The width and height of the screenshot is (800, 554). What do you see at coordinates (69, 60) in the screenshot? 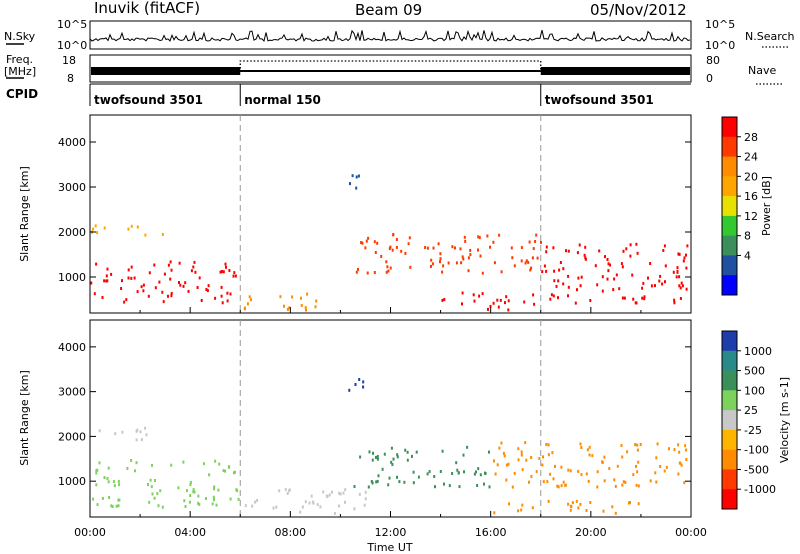
I see `freq-tick-top: 18` at bounding box center [69, 60].